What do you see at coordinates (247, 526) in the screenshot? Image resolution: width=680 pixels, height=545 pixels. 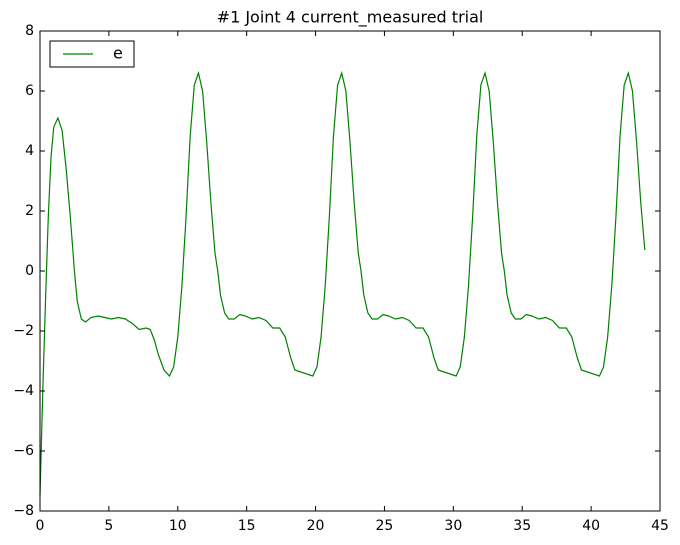 I see `x-tick-label: 15` at bounding box center [247, 526].